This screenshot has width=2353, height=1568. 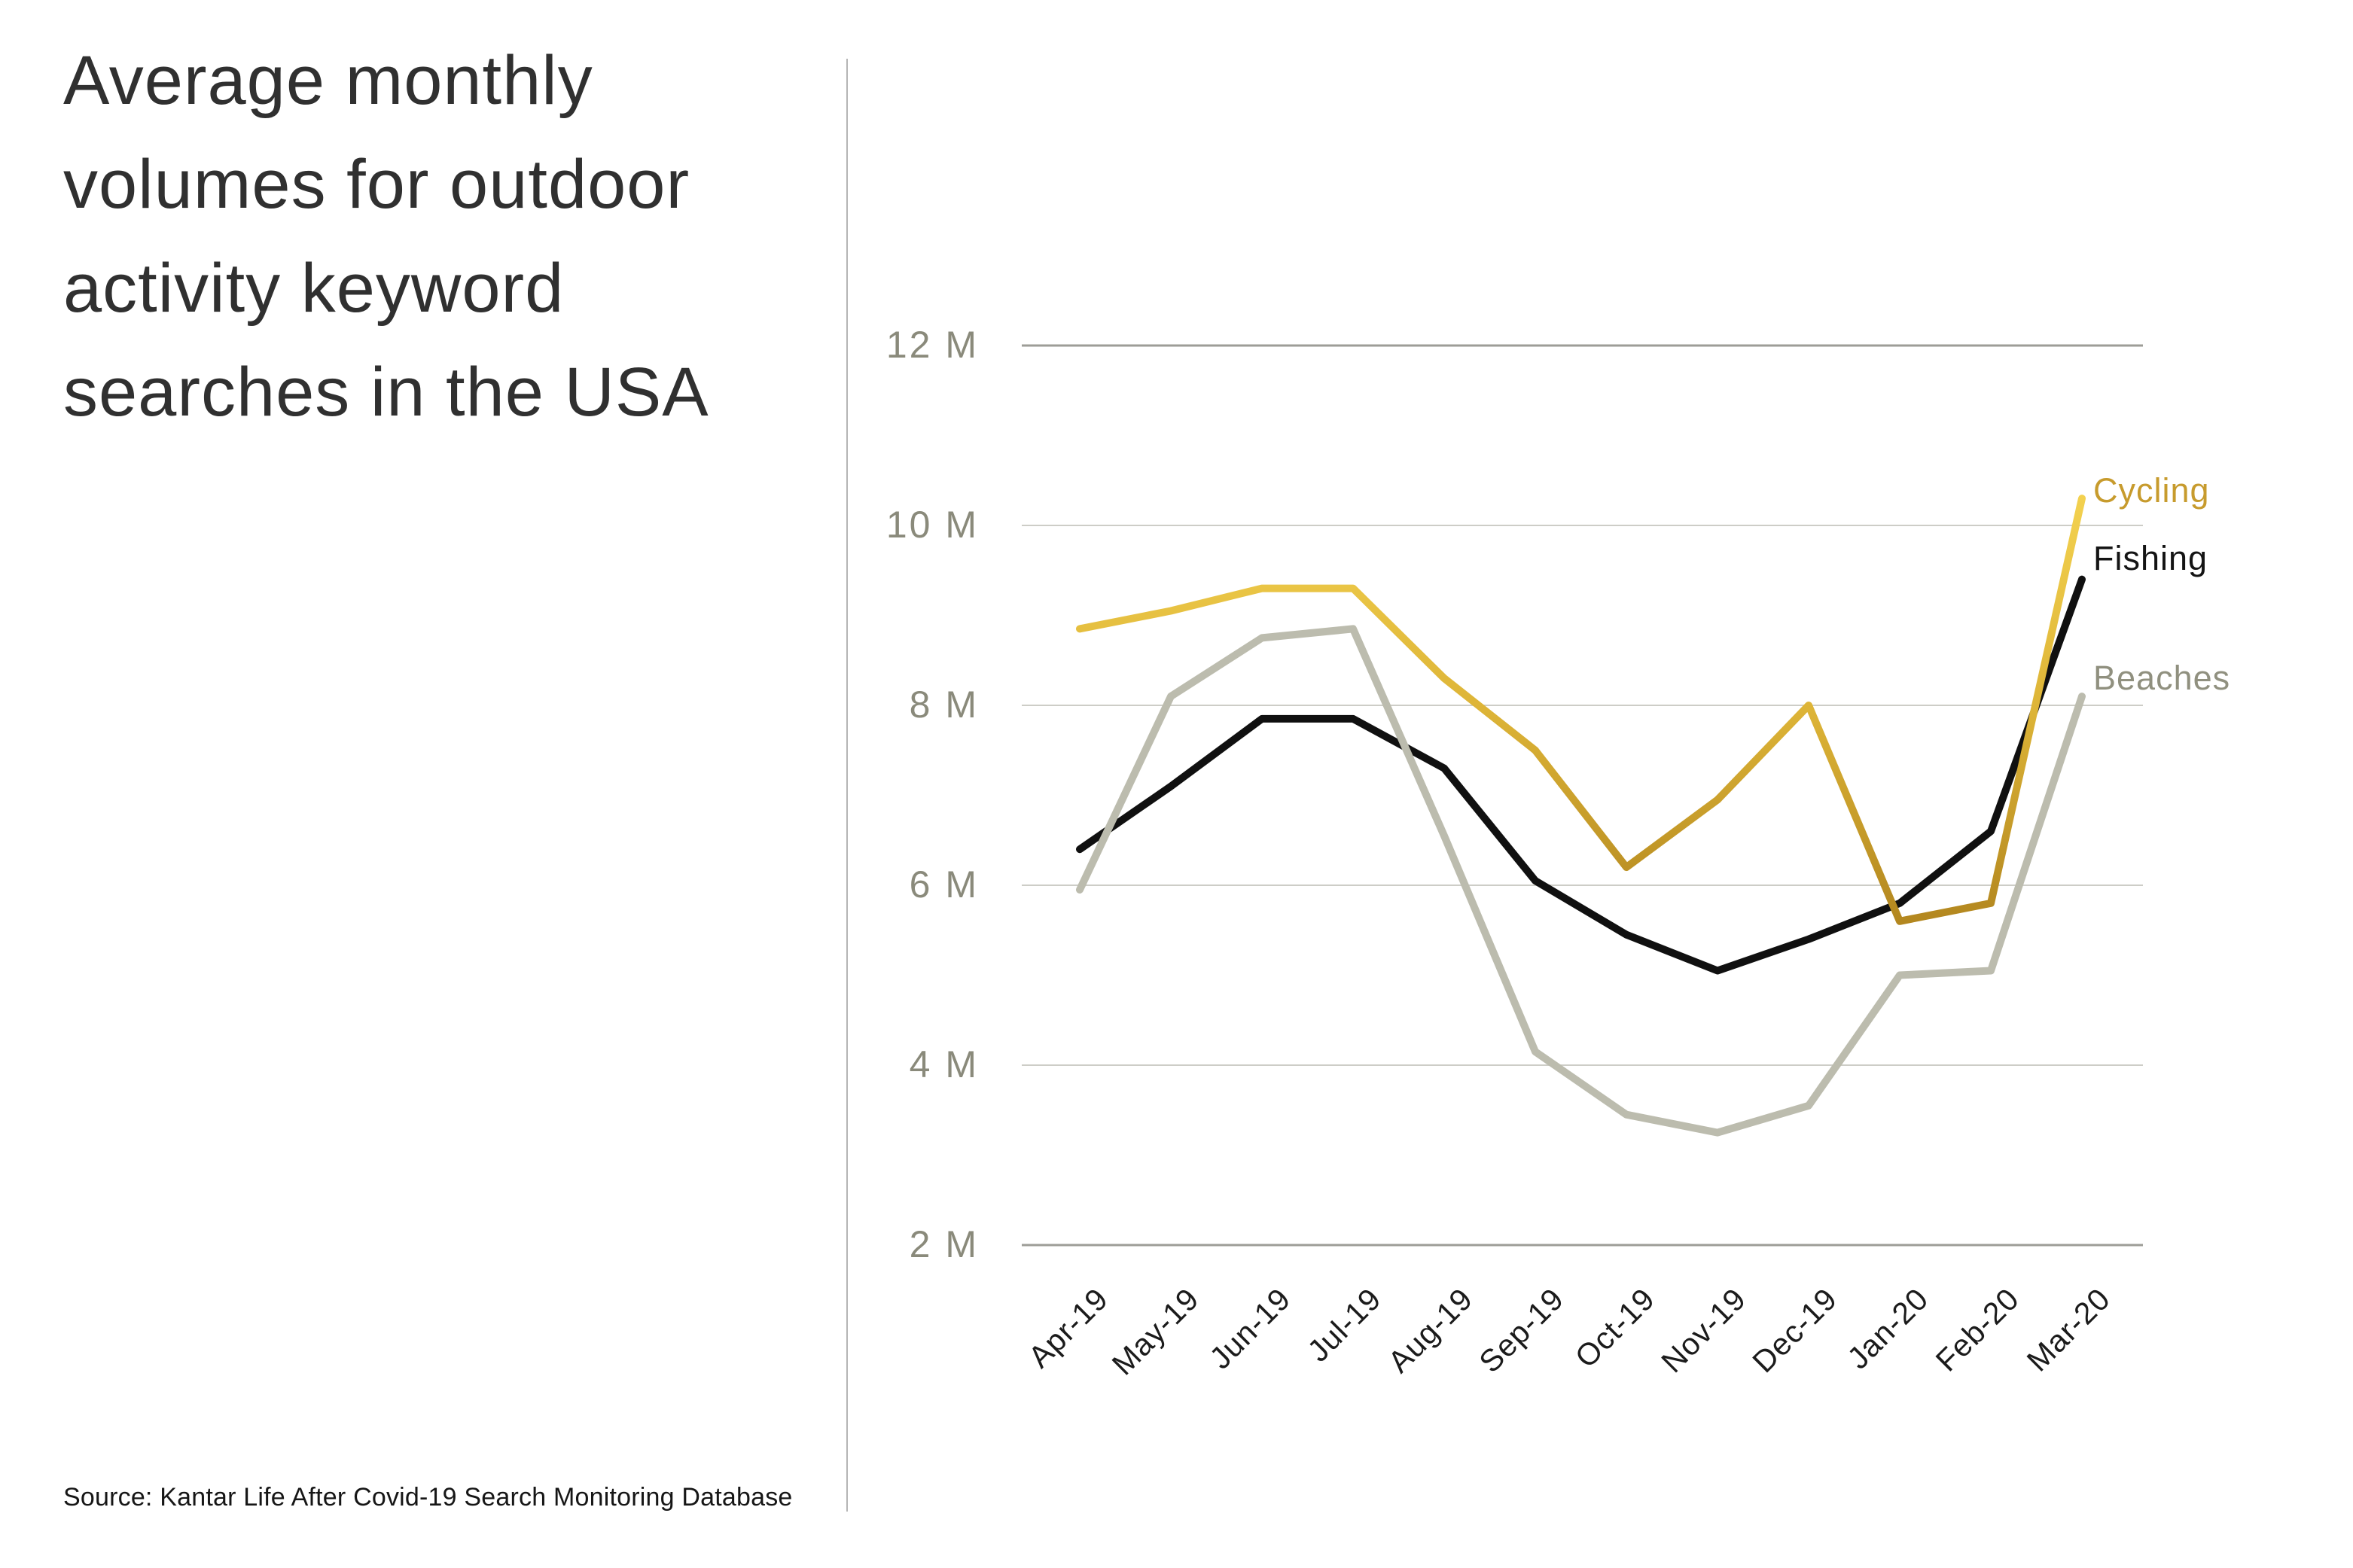 What do you see at coordinates (932, 525) in the screenshot?
I see `y-tick-label-10M: 10 M` at bounding box center [932, 525].